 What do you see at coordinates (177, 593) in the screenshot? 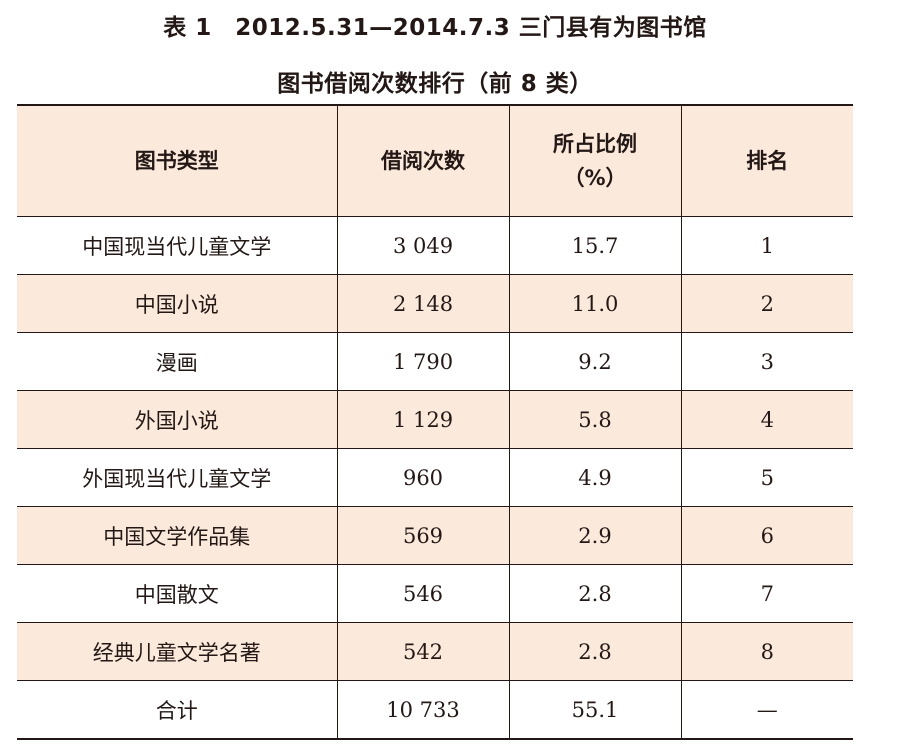
I see `cell-category: 中国散文` at bounding box center [177, 593].